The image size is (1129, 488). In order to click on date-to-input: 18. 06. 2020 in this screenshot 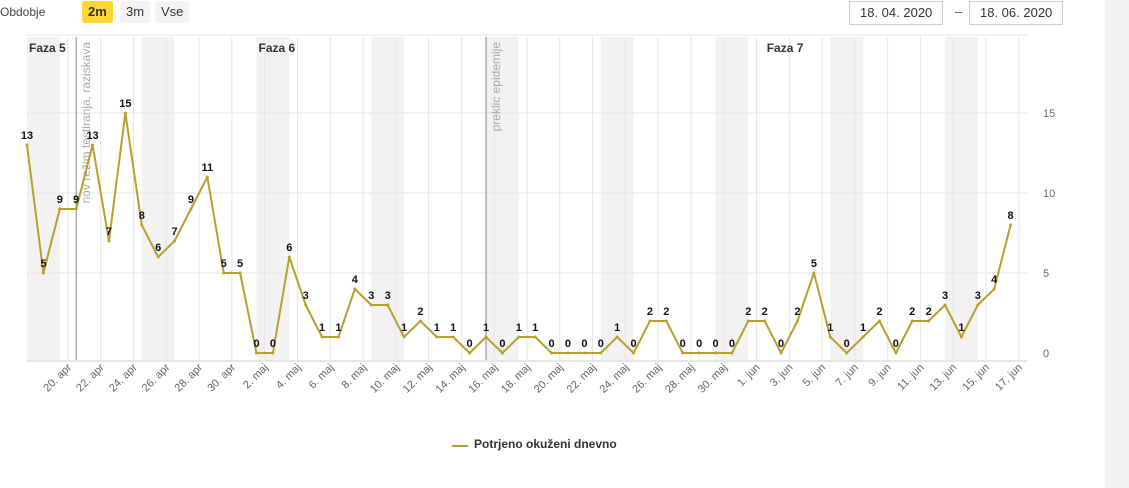, I will do `click(1016, 13)`.